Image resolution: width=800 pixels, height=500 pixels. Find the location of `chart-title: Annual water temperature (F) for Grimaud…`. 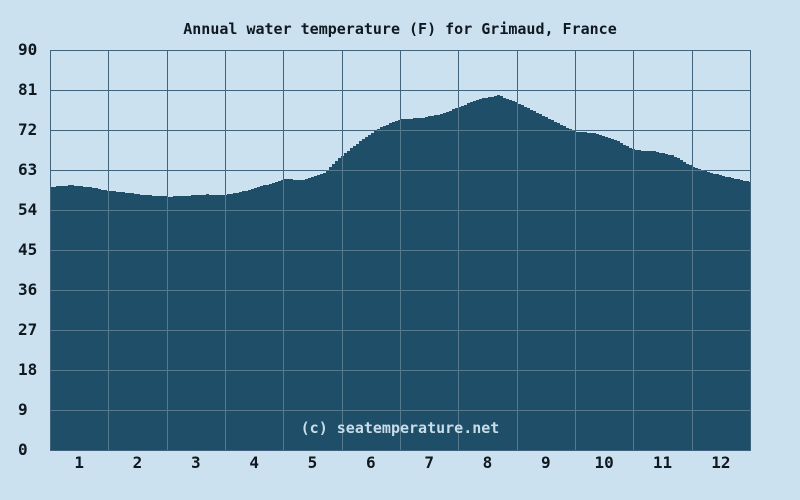

chart-title: Annual water temperature (F) for Grimaud… is located at coordinates (399, 29).